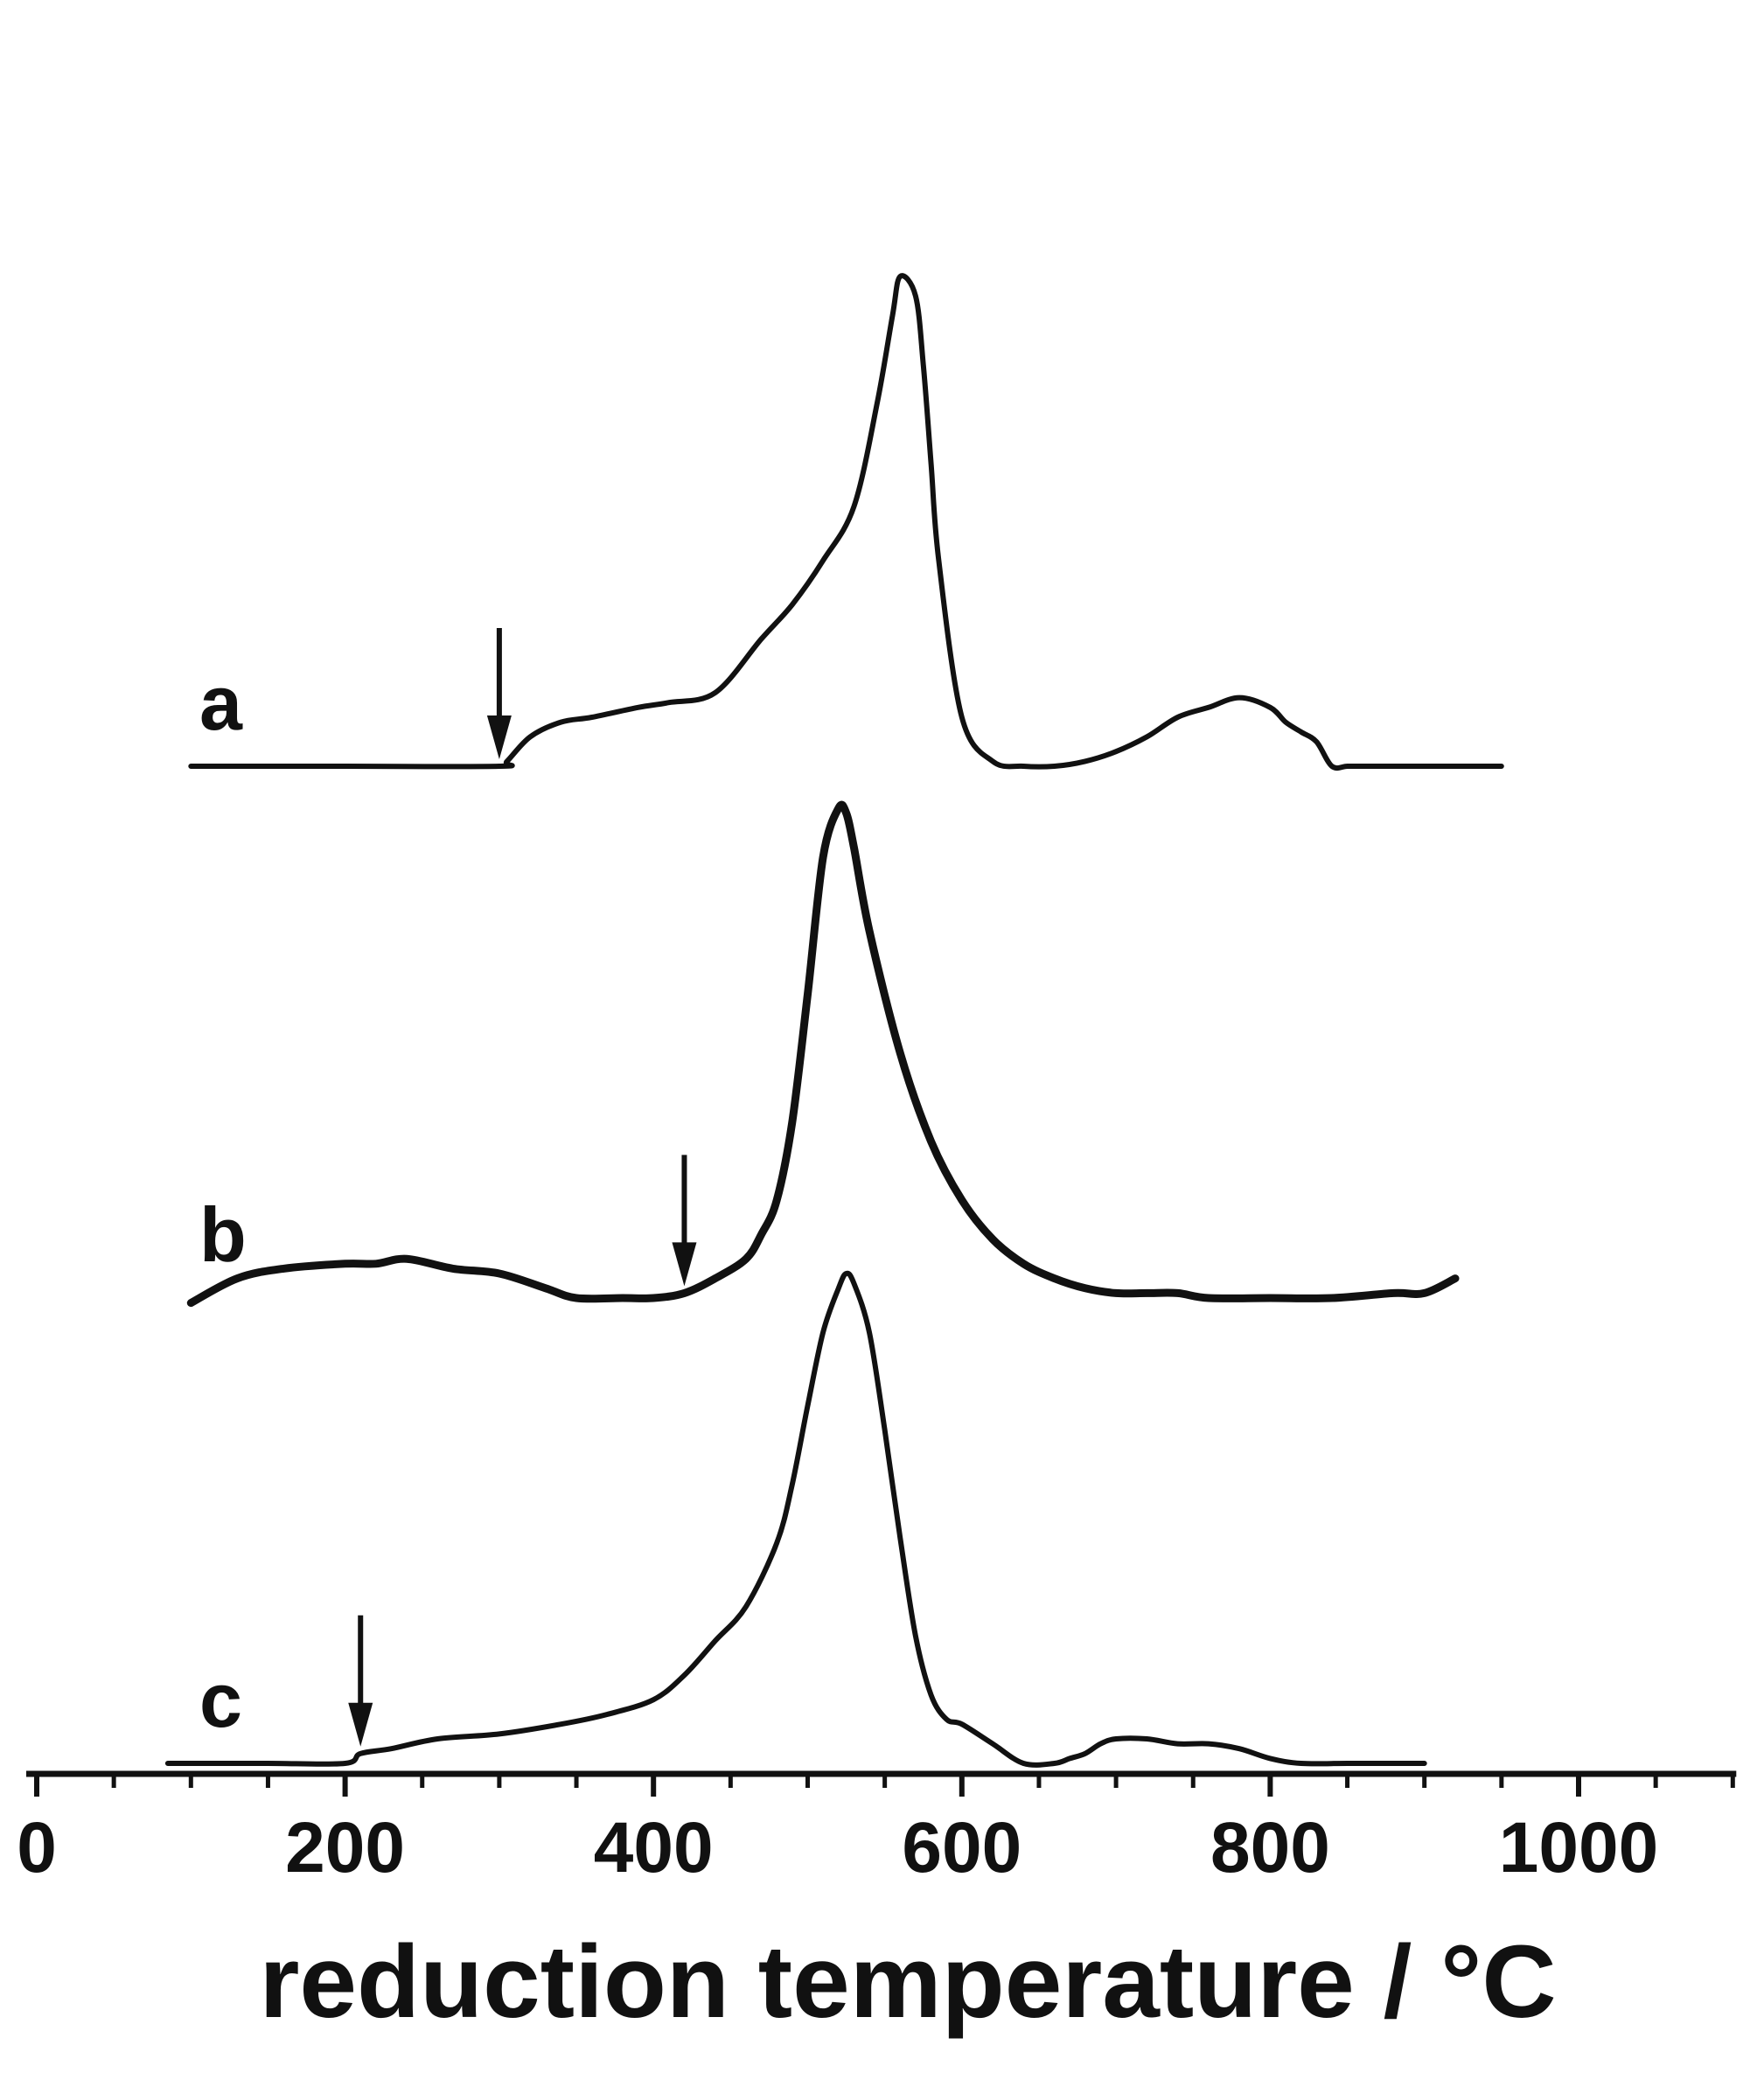 The width and height of the screenshot is (1764, 2080). I want to click on series-c-onset-arrow-head, so click(361, 1724).